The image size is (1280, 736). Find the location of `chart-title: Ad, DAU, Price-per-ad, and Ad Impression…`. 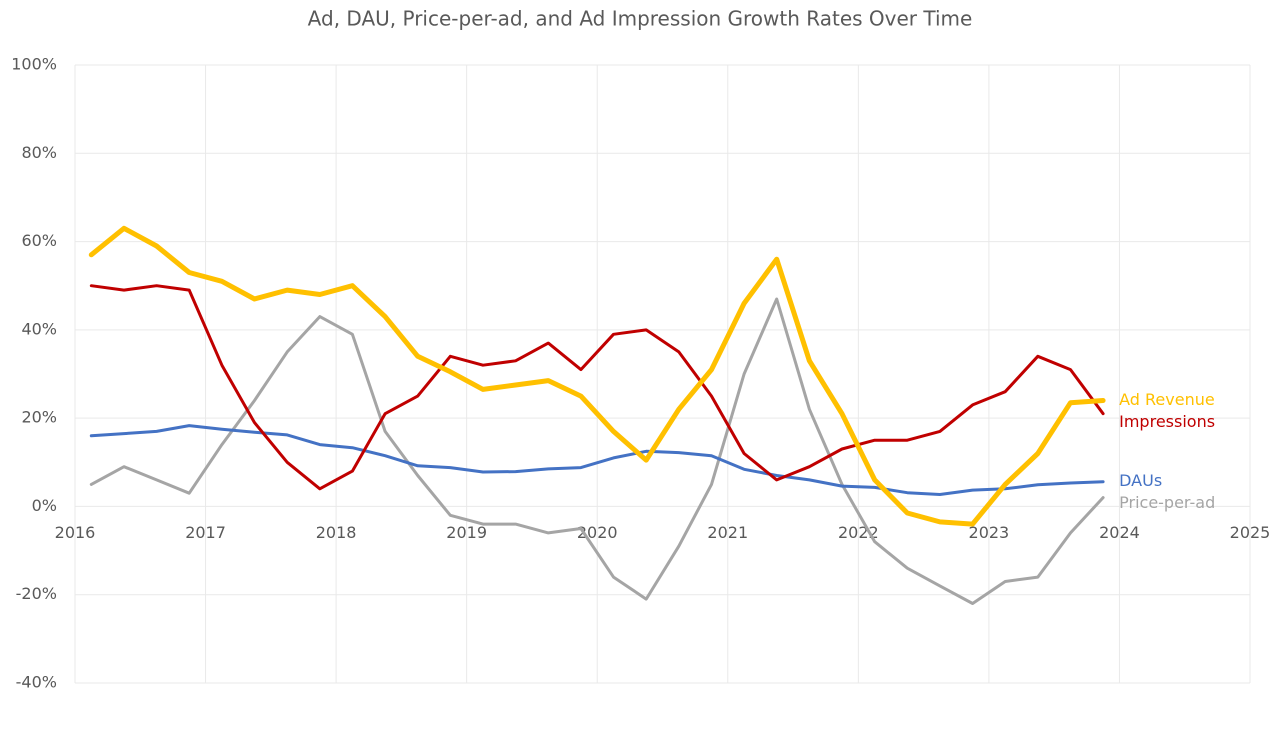

chart-title: Ad, DAU, Price-per-ad, and Ad Impression… is located at coordinates (640, 19).